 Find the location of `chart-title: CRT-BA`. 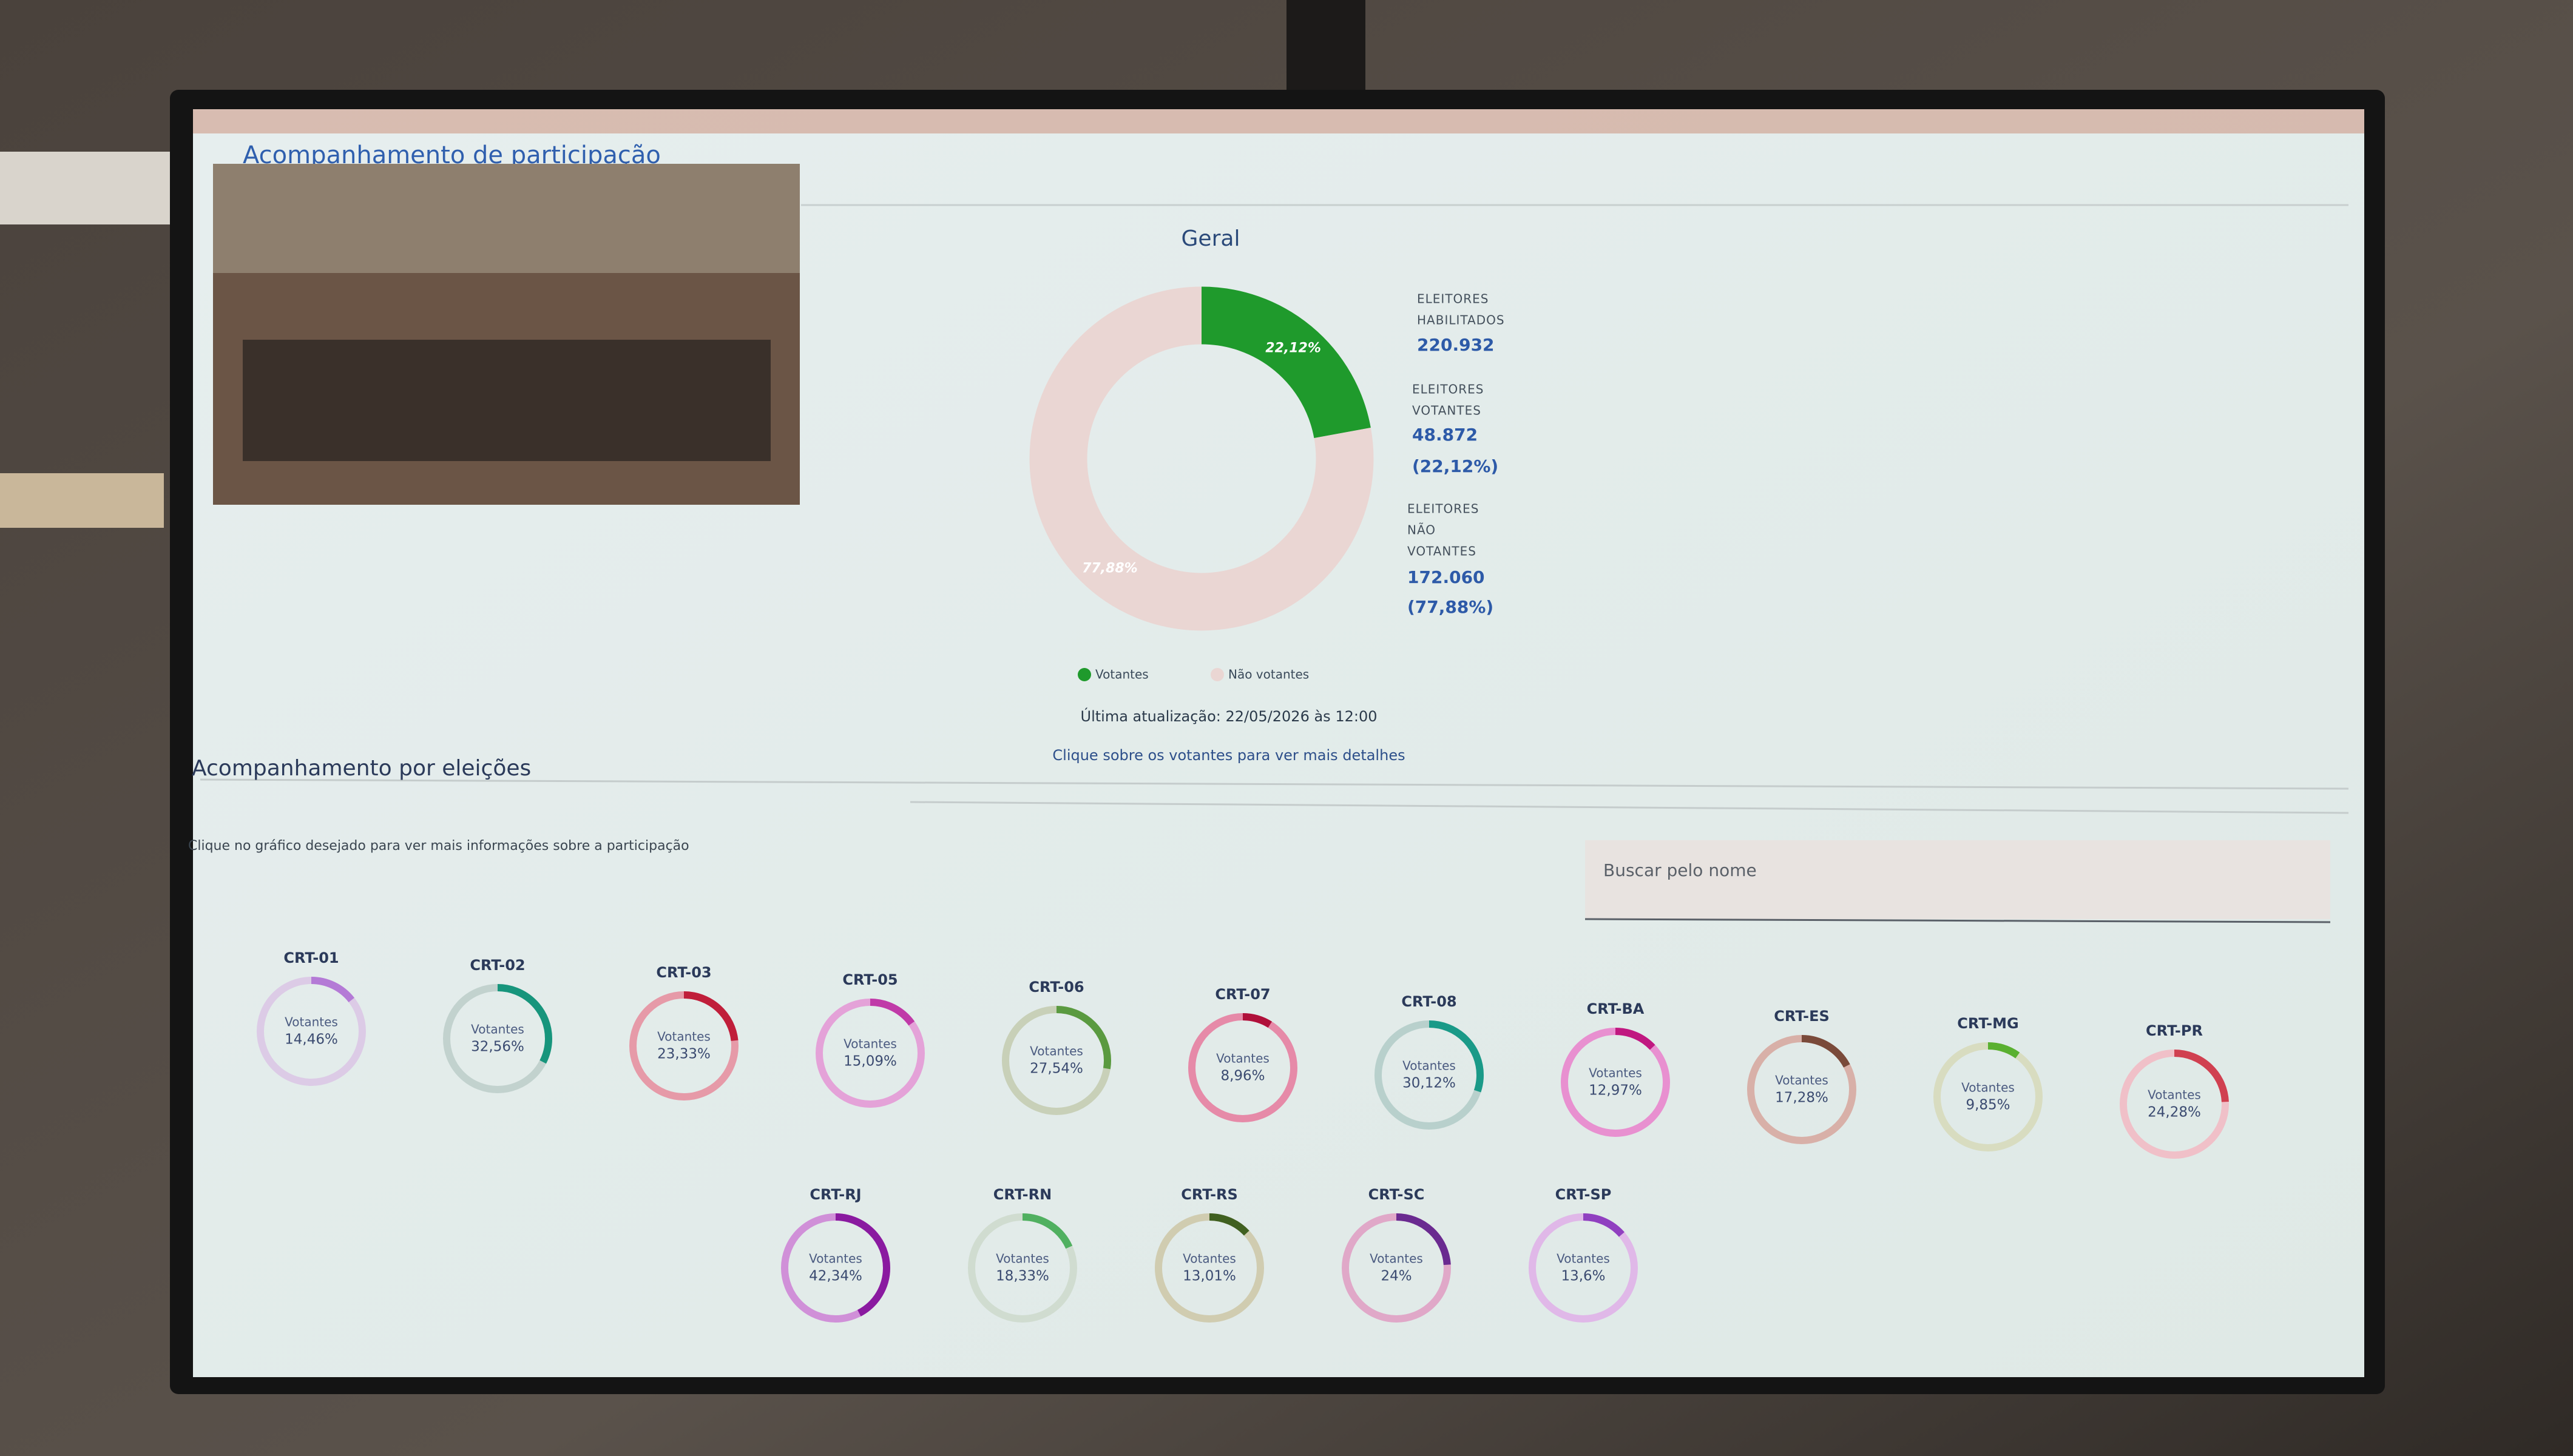

chart-title: CRT-BA is located at coordinates (1616, 1008).